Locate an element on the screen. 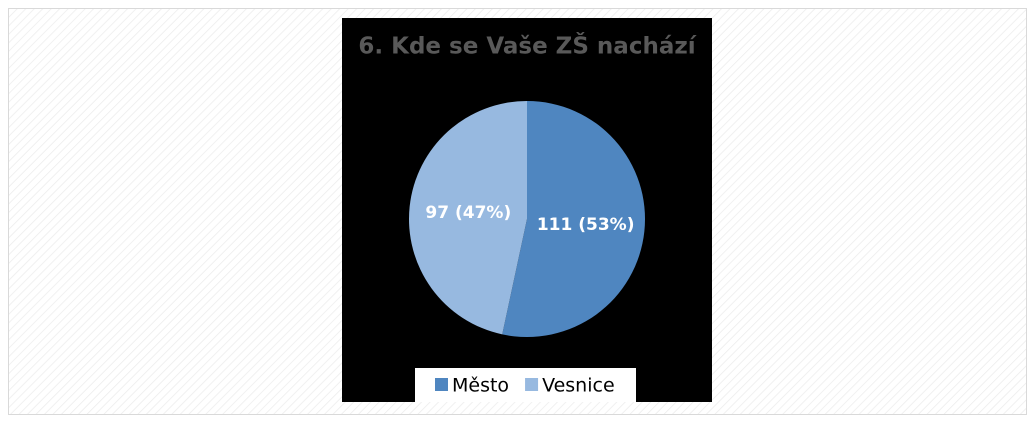  legend-label: Město is located at coordinates (480, 386).